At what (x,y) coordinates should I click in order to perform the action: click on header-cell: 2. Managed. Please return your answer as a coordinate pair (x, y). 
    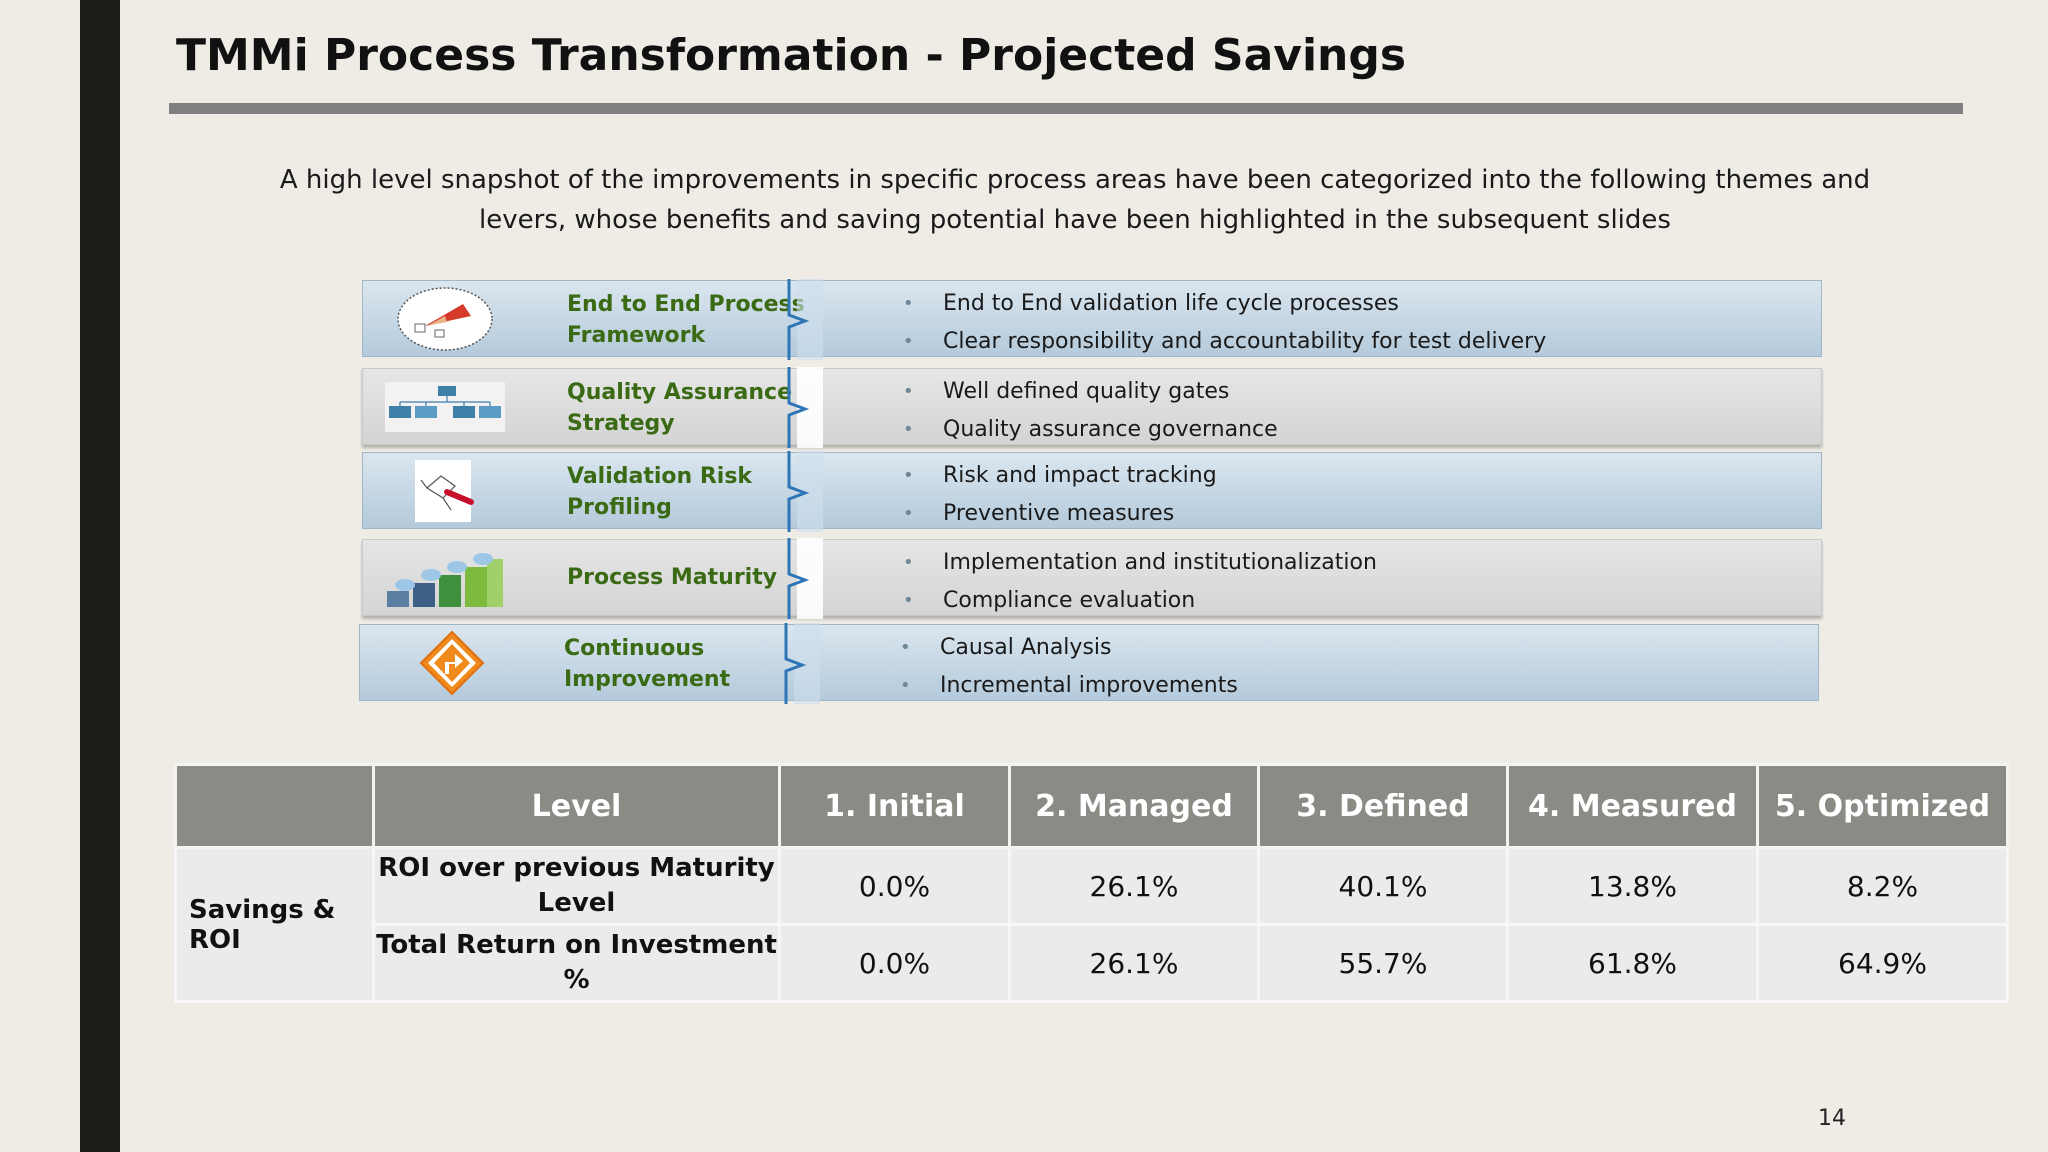
    Looking at the image, I should click on (1134, 806).